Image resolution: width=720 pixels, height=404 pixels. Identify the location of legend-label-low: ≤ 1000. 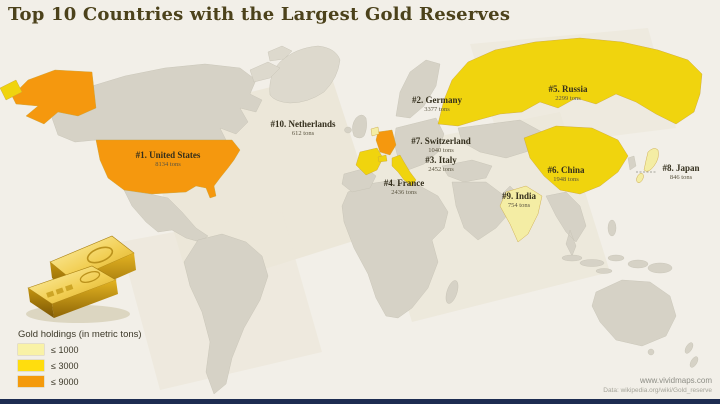
(65, 349).